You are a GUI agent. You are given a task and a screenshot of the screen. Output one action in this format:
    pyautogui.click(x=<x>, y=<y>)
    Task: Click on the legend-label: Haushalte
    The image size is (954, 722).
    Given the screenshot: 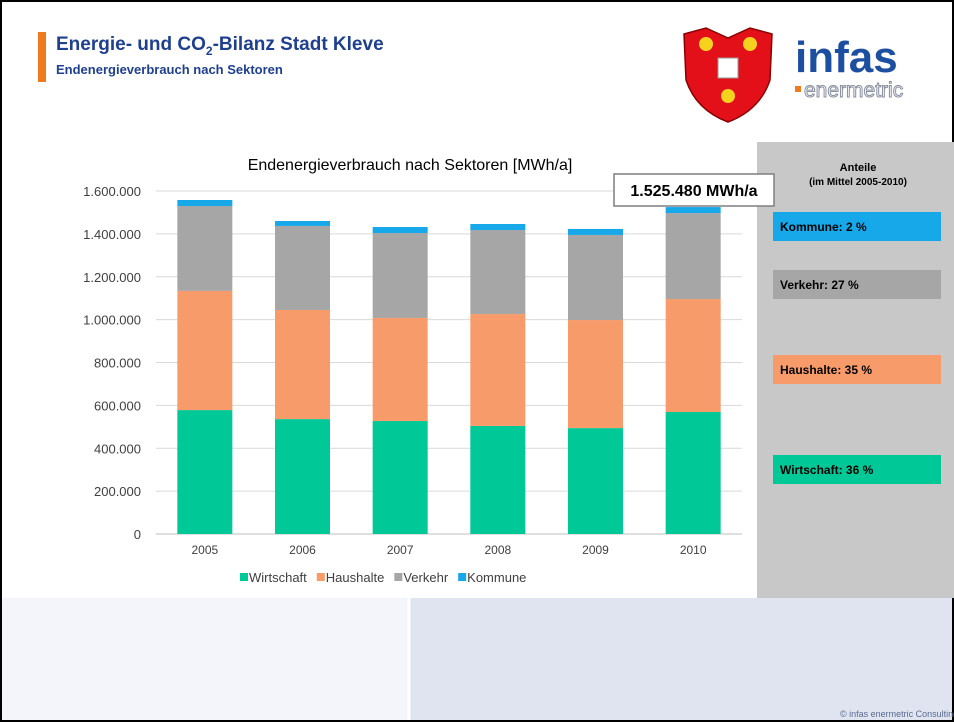 What is the action you would take?
    pyautogui.click(x=355, y=577)
    